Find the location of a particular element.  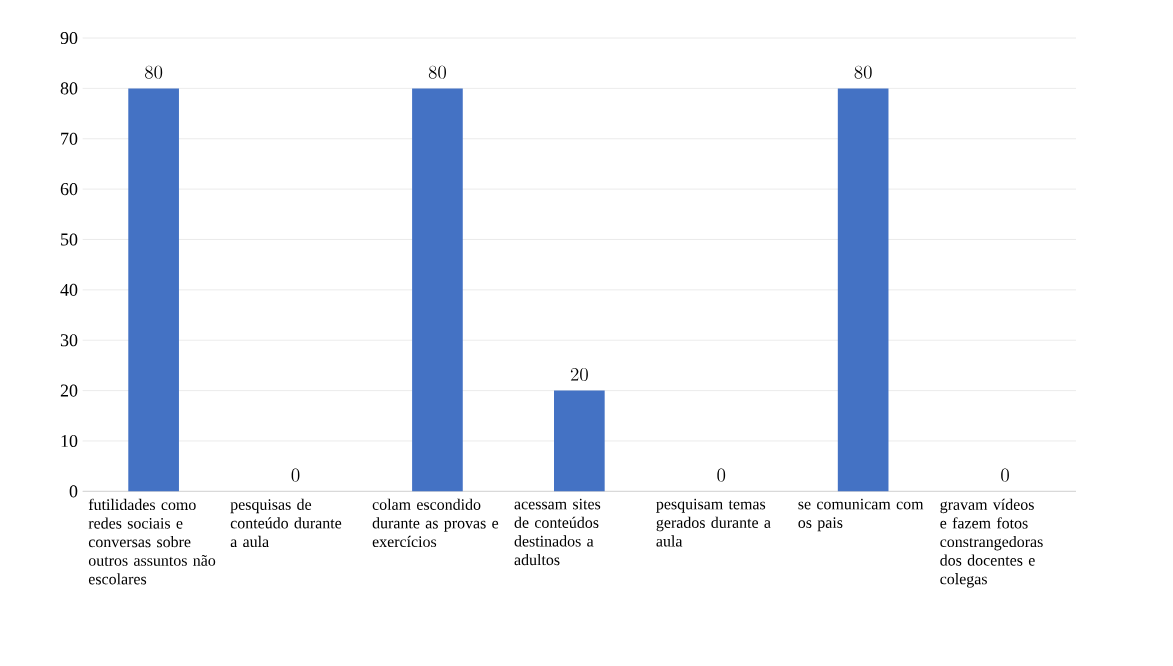

x-tick-label: pesquisam temas gerados durante a aula is located at coordinates (713, 522).